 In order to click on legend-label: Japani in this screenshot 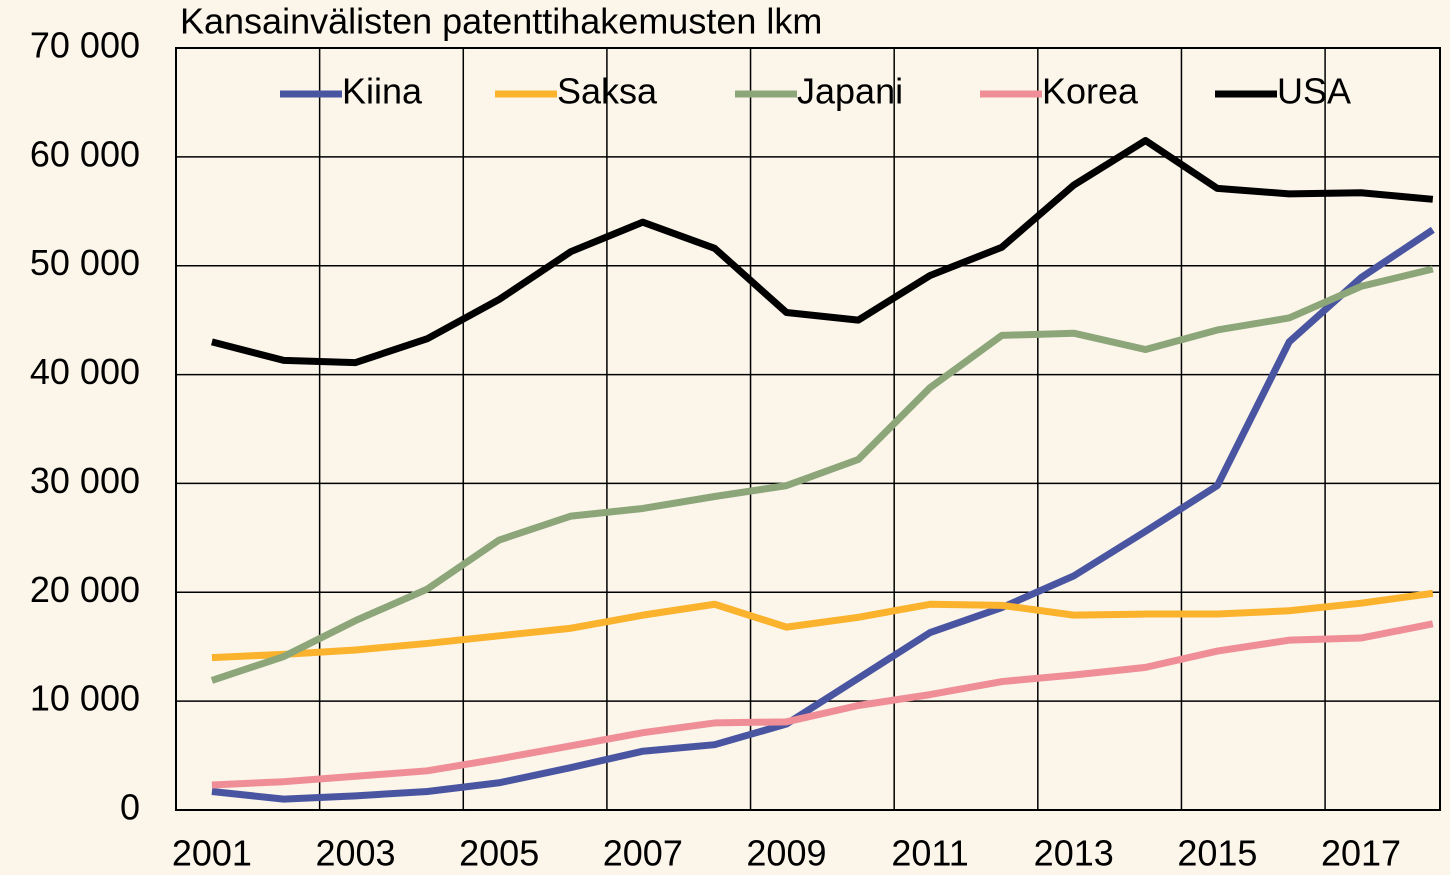, I will do `click(850, 91)`.